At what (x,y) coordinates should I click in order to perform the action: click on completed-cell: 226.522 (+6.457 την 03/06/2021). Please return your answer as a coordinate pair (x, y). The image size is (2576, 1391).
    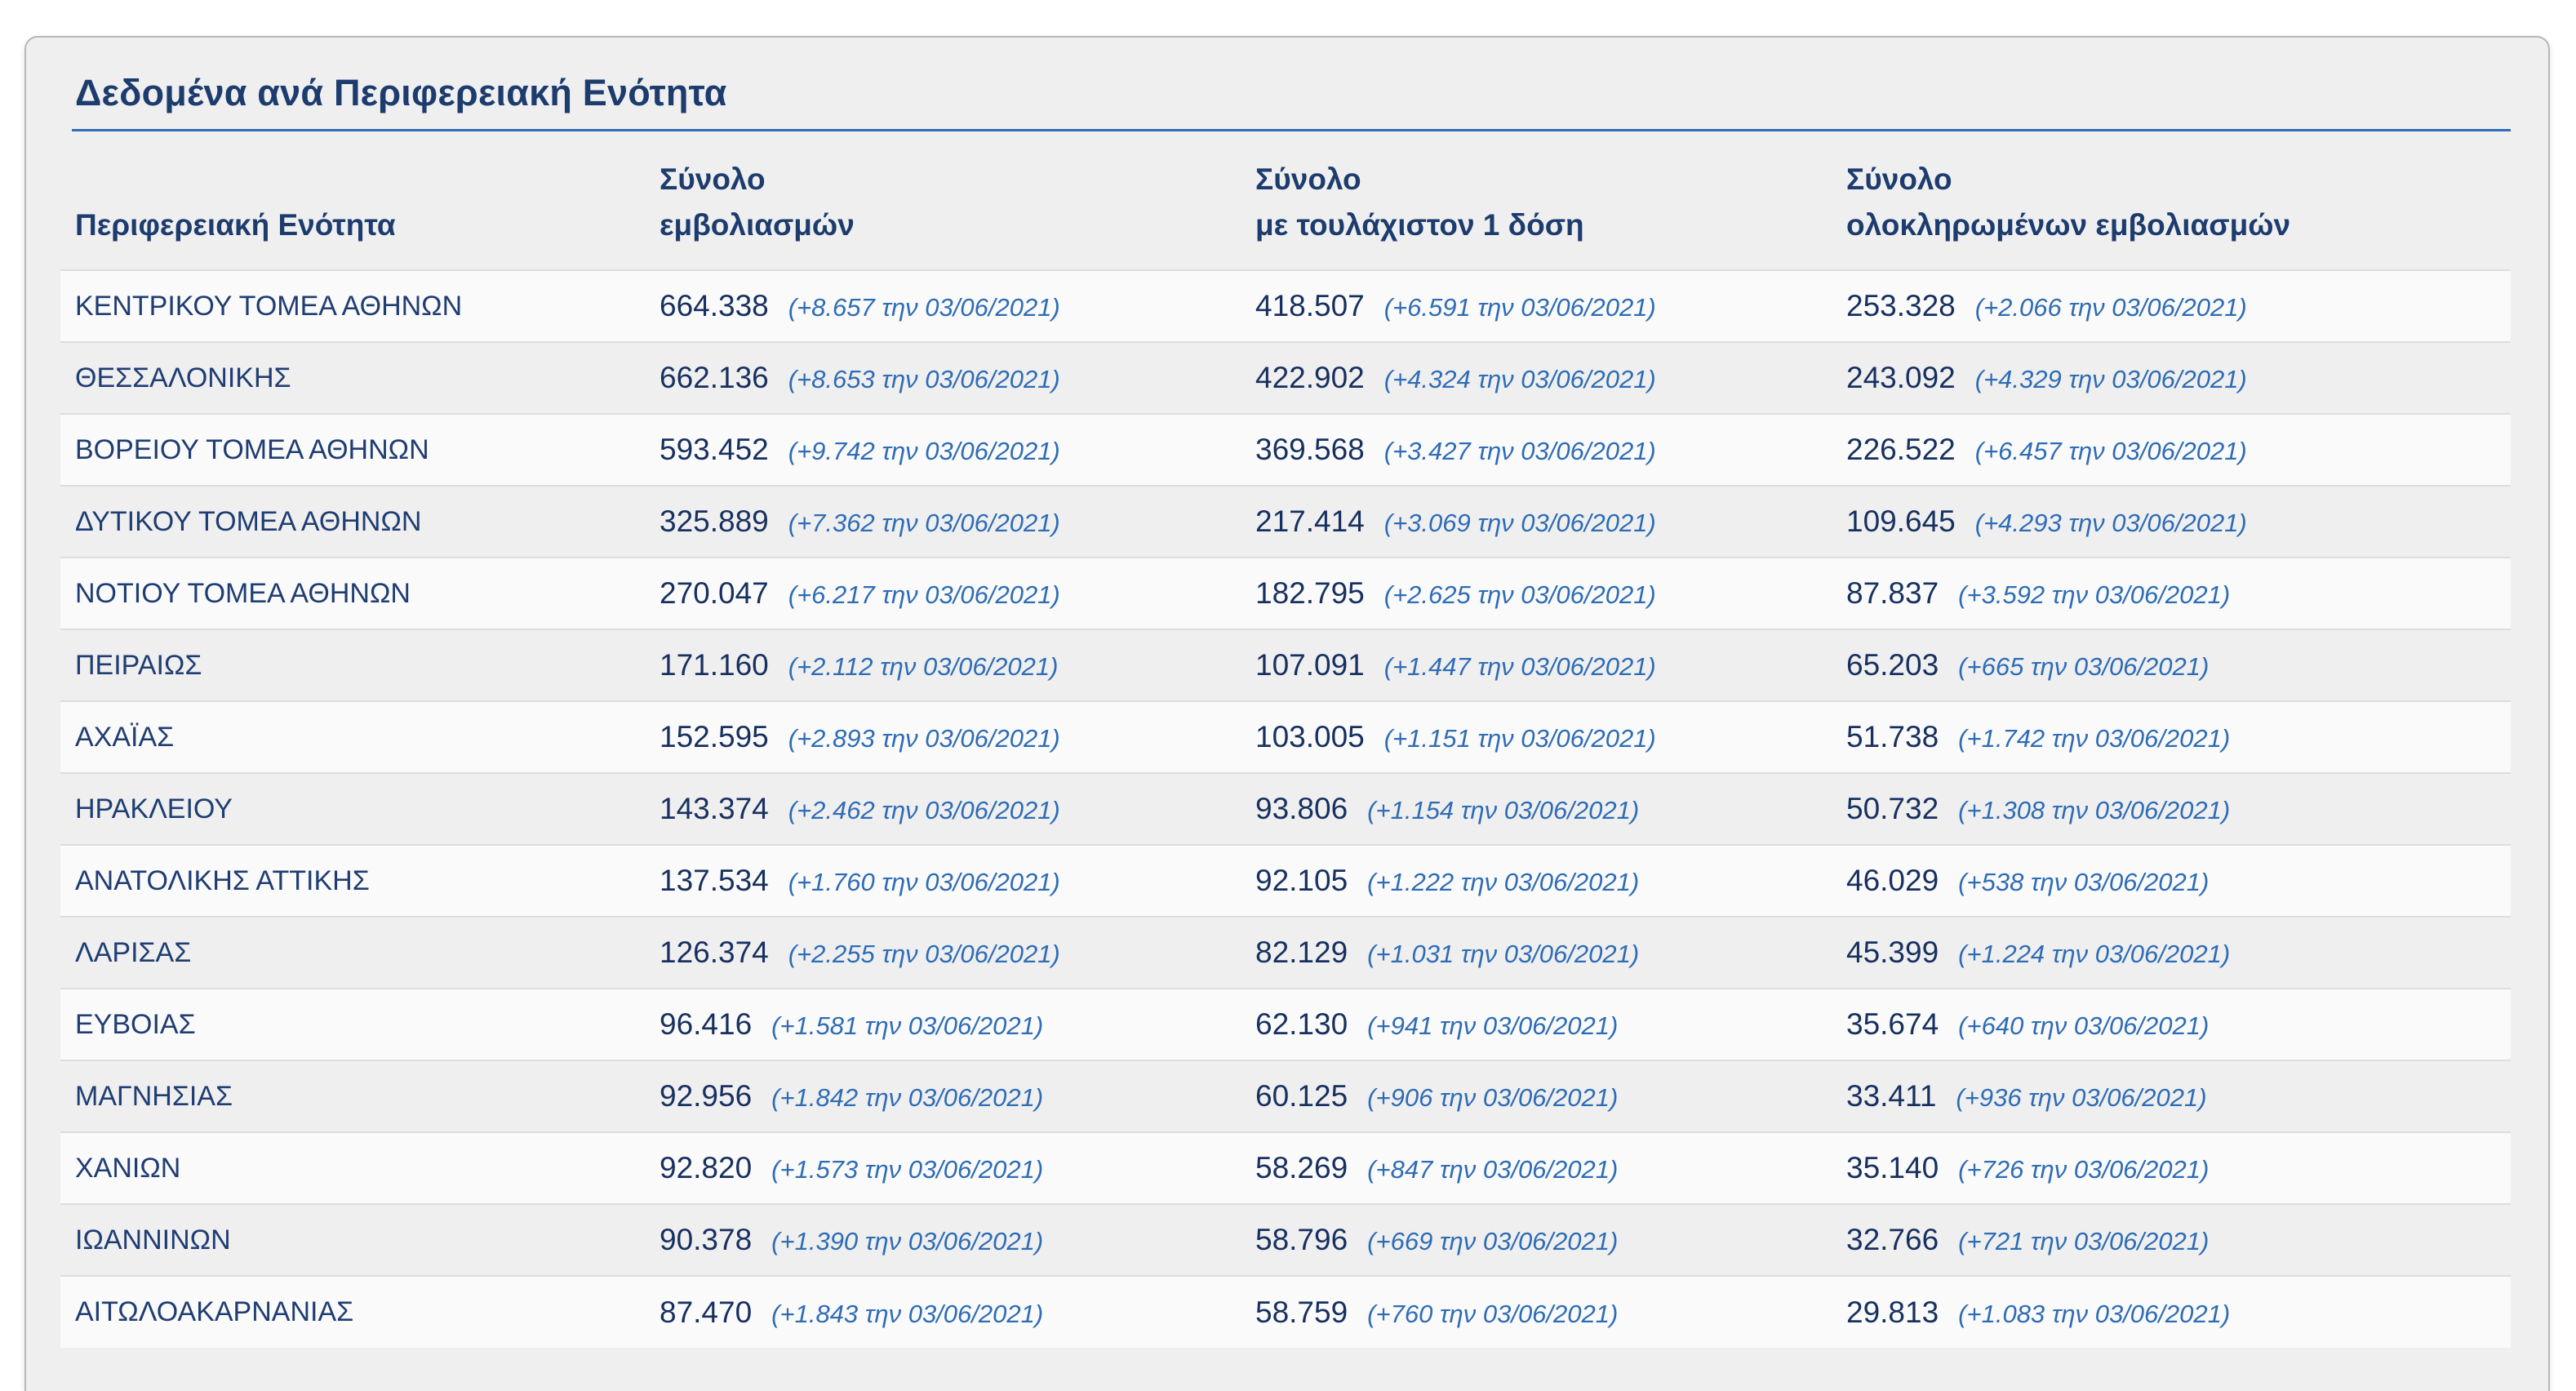
    Looking at the image, I should click on (2171, 450).